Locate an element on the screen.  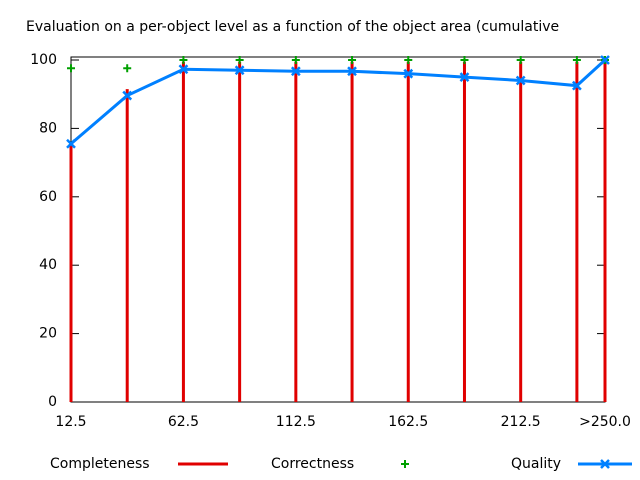
x-tick-label: 12.5 is located at coordinates (70, 422).